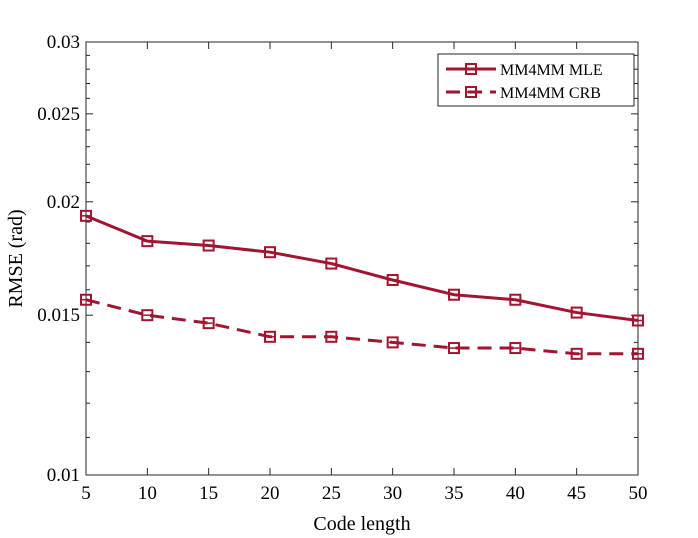 This screenshot has height=538, width=698. I want to click on x-tick-label: 5, so click(86, 493).